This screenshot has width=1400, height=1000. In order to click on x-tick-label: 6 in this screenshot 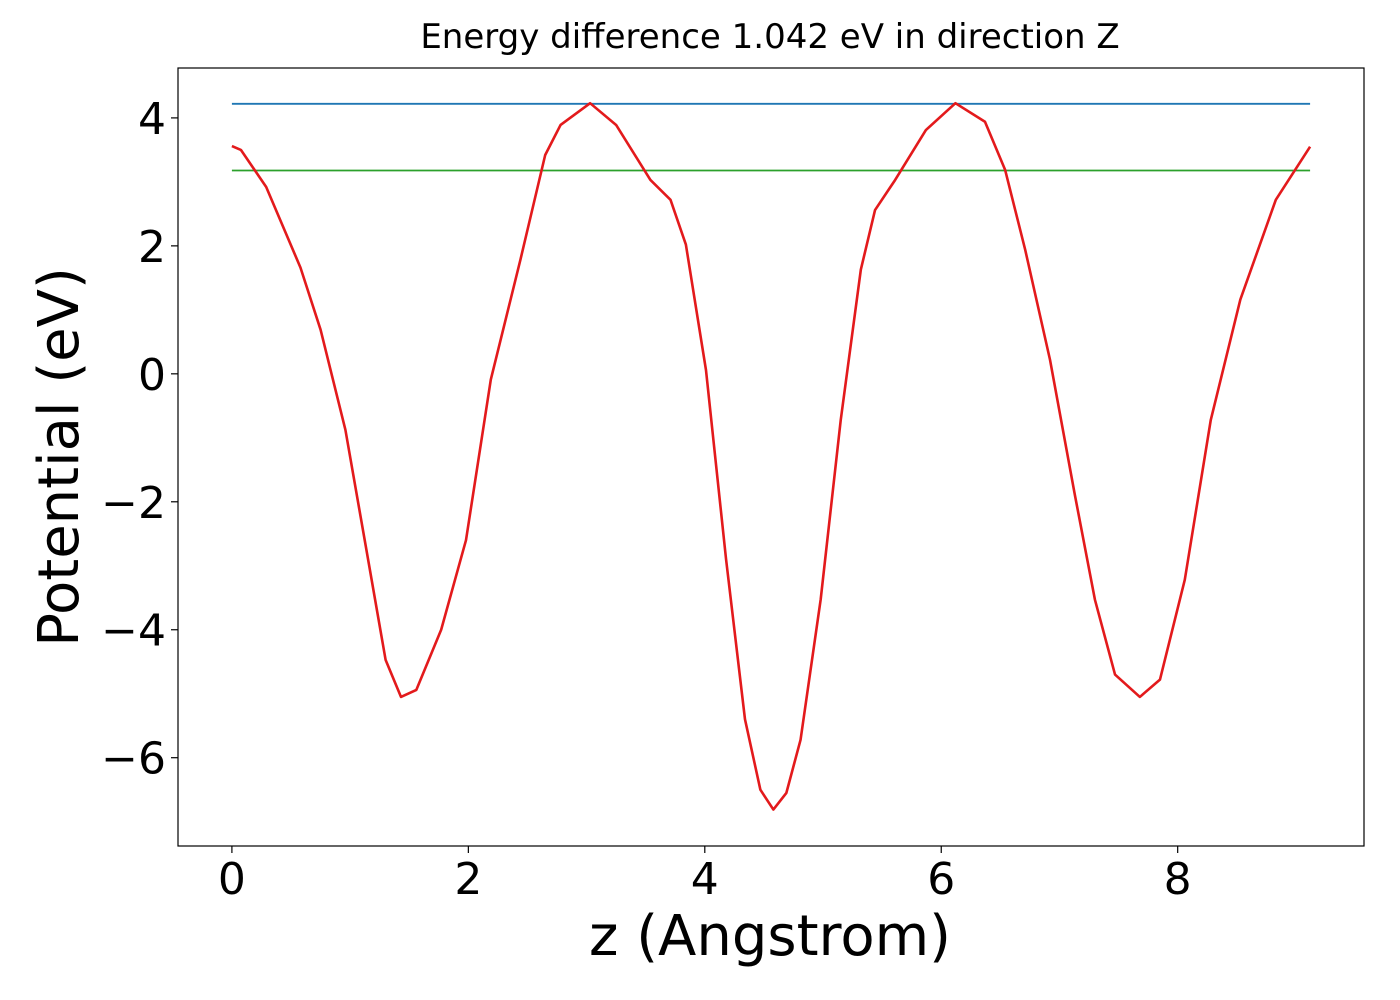, I will do `click(941, 879)`.